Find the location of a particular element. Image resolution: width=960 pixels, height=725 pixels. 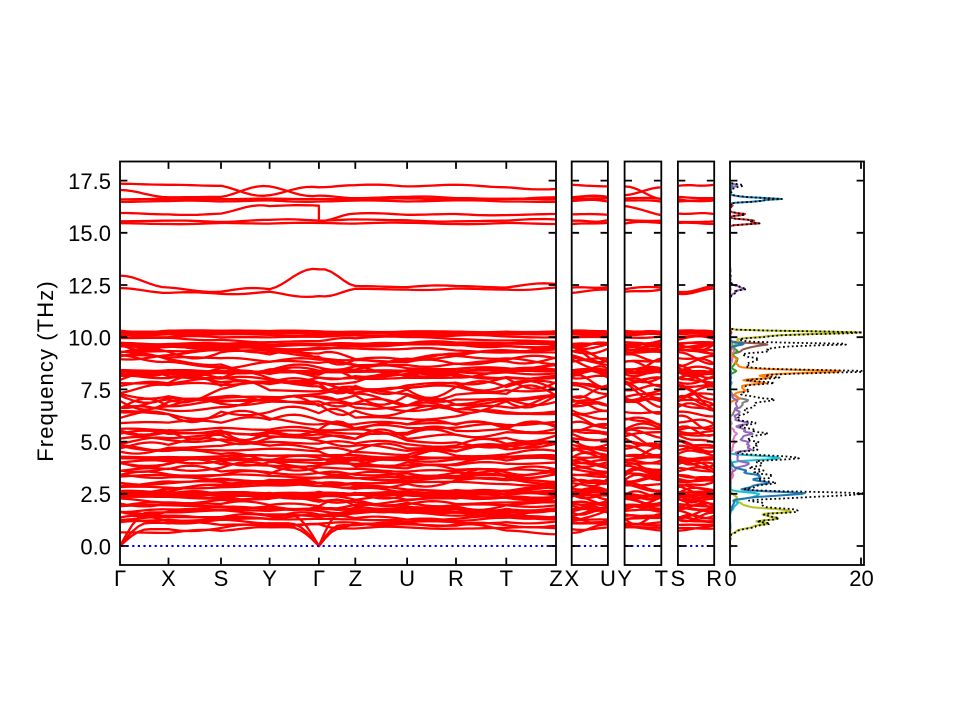

svg-text: 12.5 is located at coordinates (89, 285).